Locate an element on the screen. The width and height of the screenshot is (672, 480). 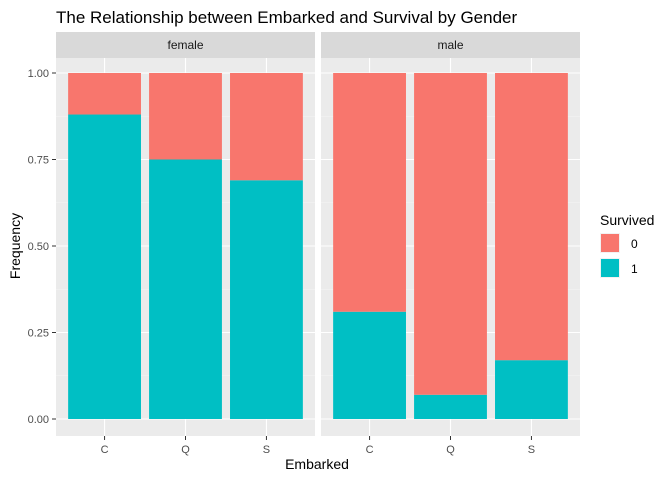
y-tick-label: 0.75 is located at coordinates (38, 161).